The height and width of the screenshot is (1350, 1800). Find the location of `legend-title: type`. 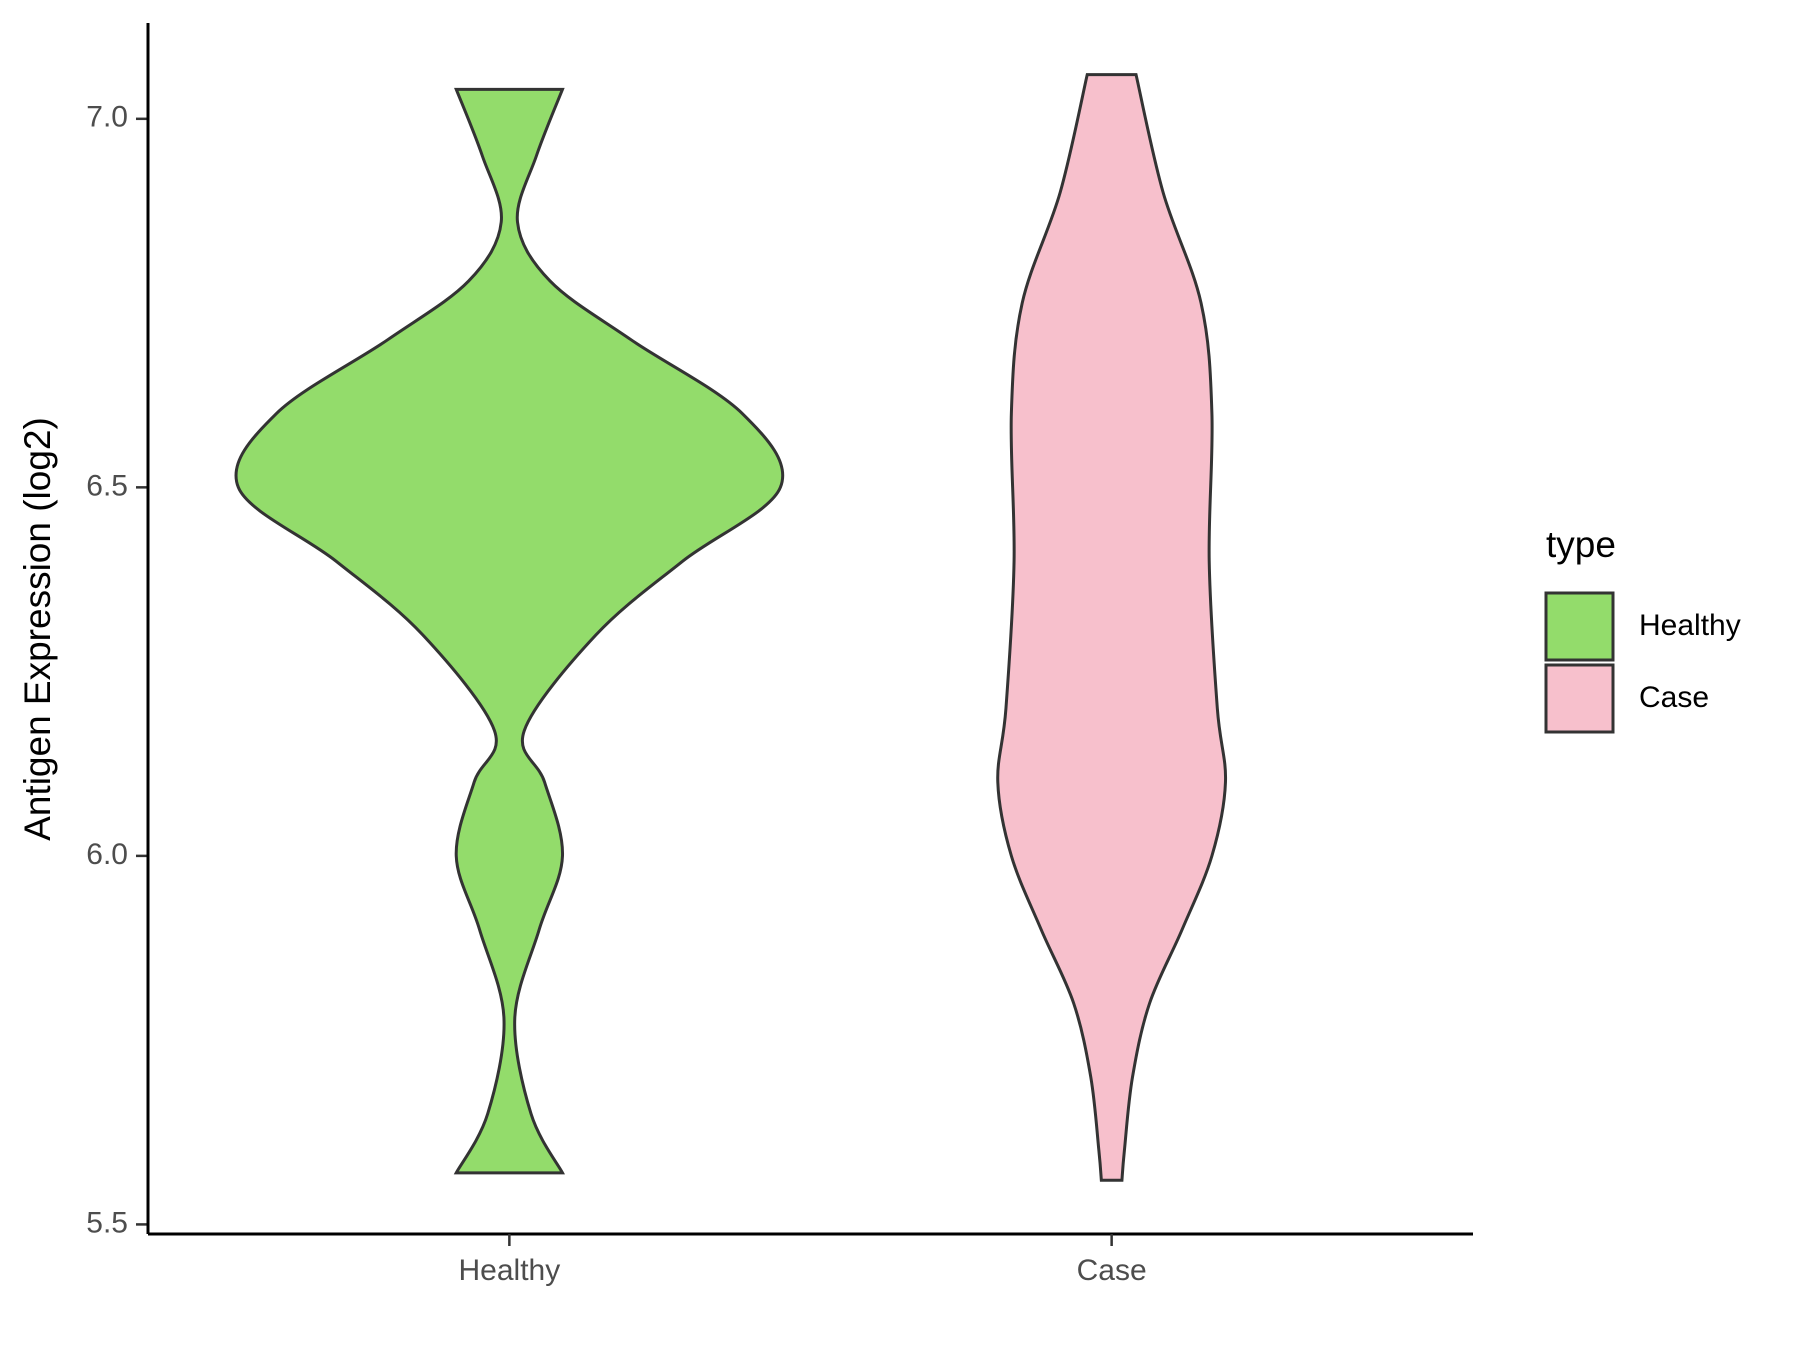

legend-title: type is located at coordinates (1581, 544).